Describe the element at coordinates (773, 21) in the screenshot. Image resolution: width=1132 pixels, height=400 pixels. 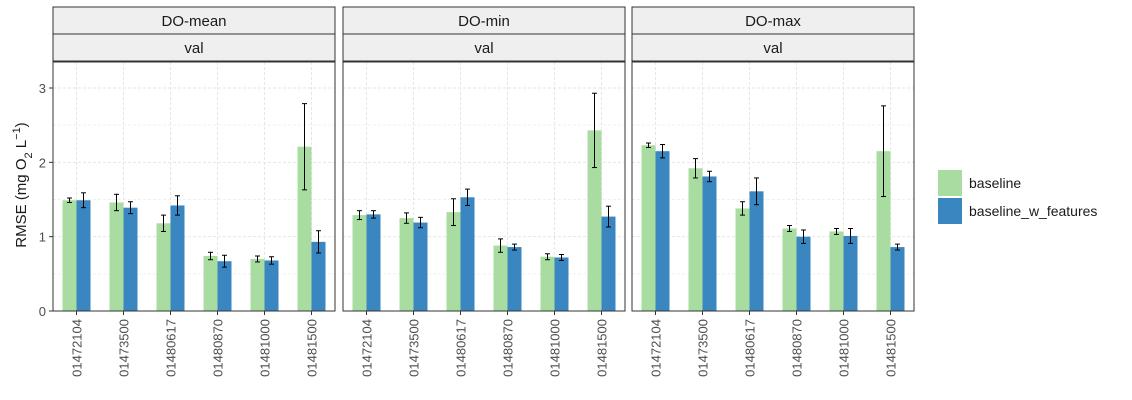
I see `facet-title: DO-max` at that location.